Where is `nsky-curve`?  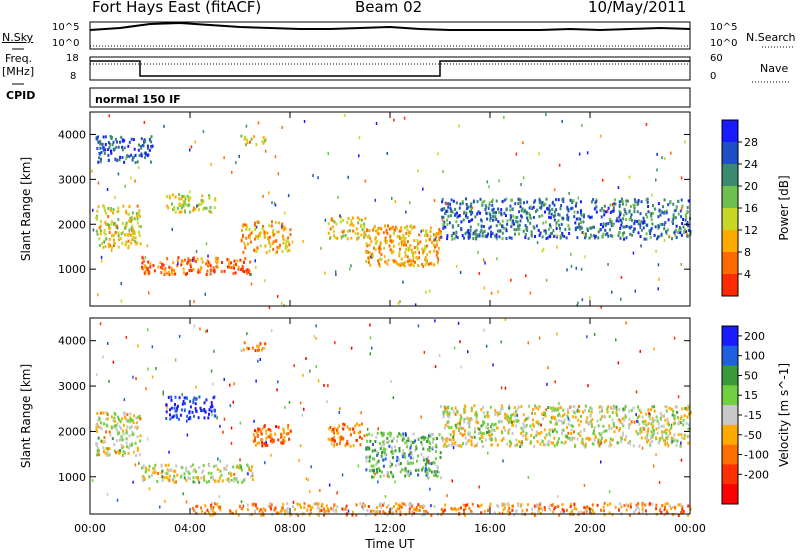
nsky-curve is located at coordinates (390, 26).